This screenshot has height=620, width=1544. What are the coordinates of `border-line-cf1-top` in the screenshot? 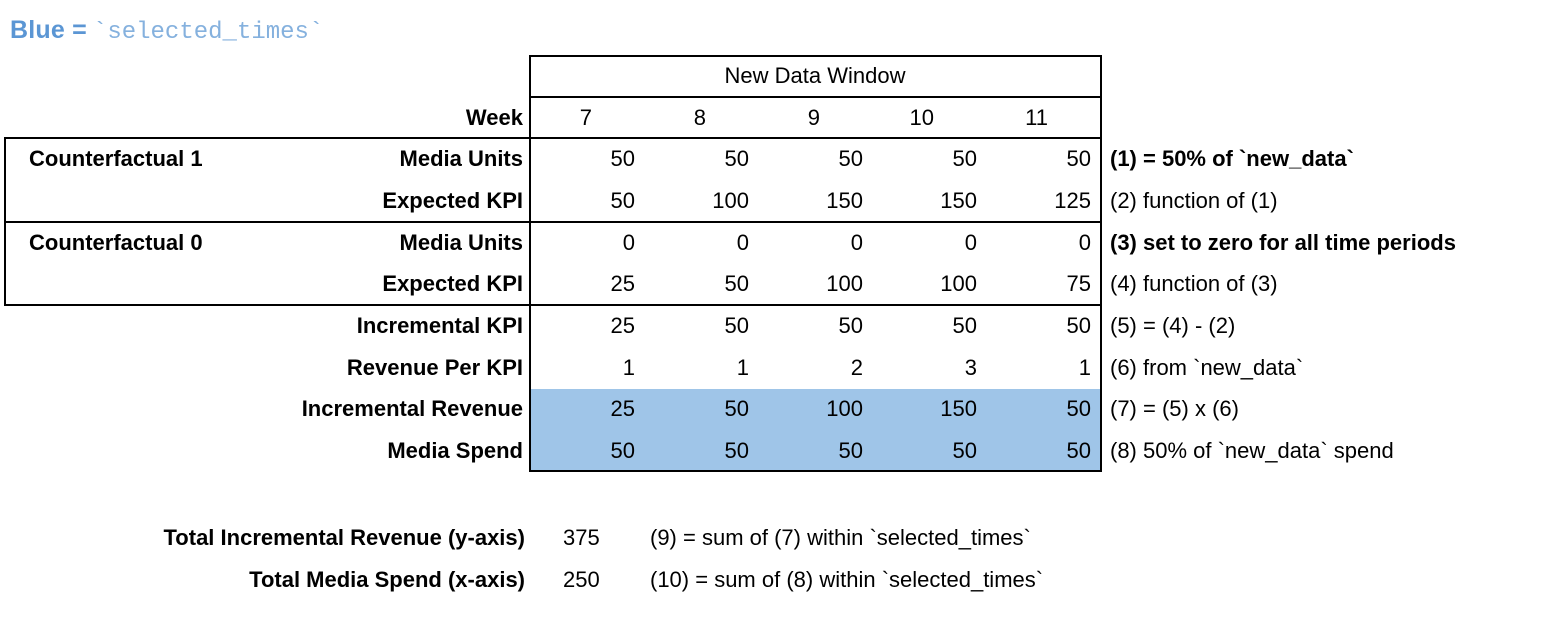 It's located at (553, 138).